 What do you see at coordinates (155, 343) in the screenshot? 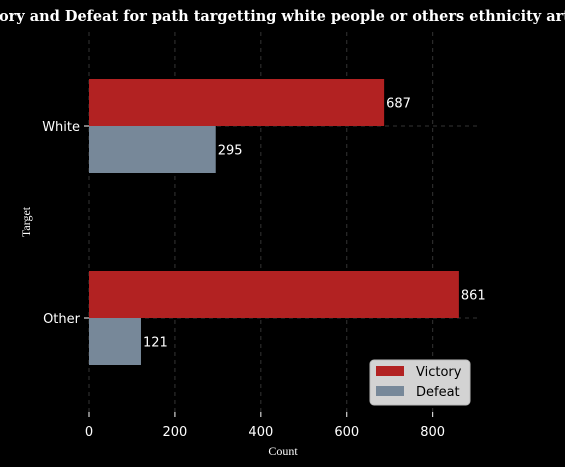
I see `bar-label-defeat-other: 121` at bounding box center [155, 343].